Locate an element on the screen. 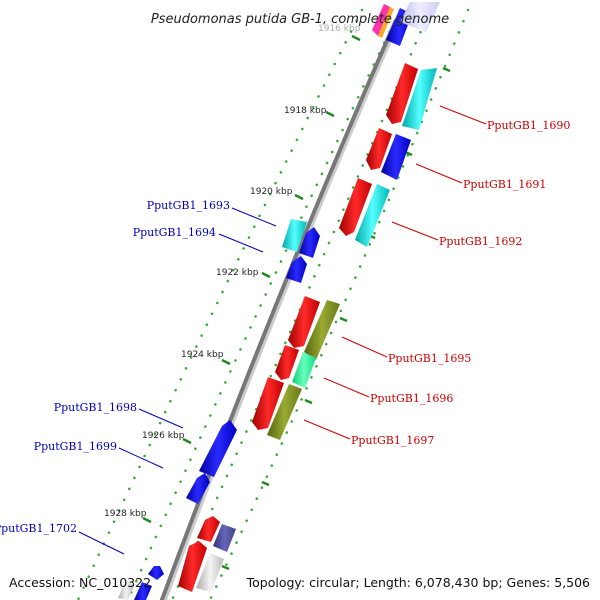 This screenshot has width=600, height=600. gene-label-1702: PputGB1_1702 is located at coordinates (38, 528).